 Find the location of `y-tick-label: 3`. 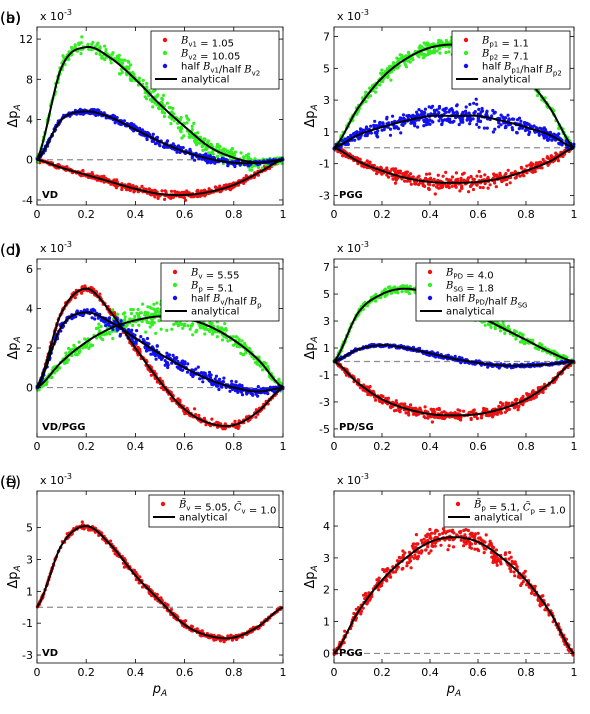

y-tick-label: 3 is located at coordinates (326, 100).